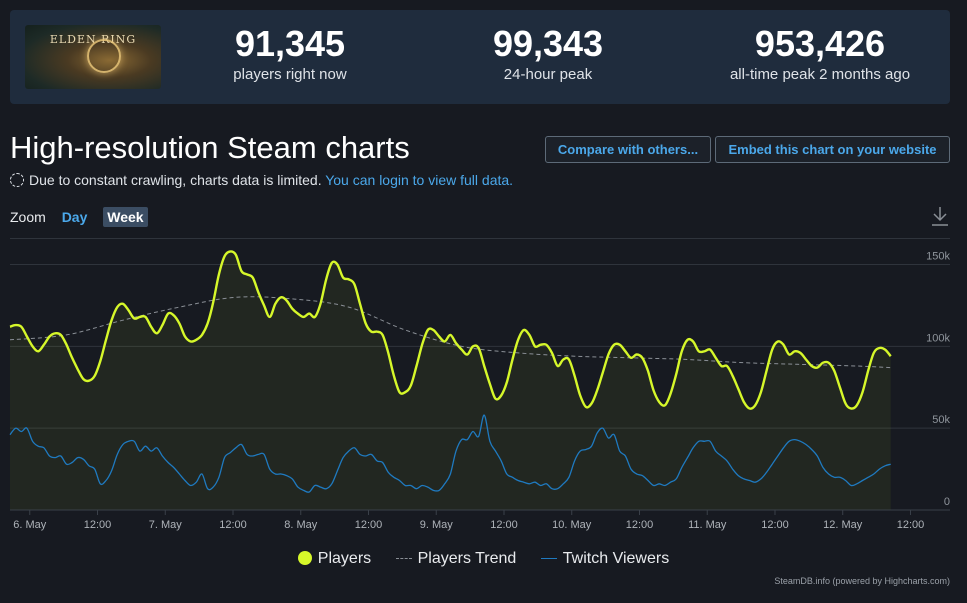 The image size is (967, 603). I want to click on stat-players-now: 91,345 players right now, so click(290, 53).